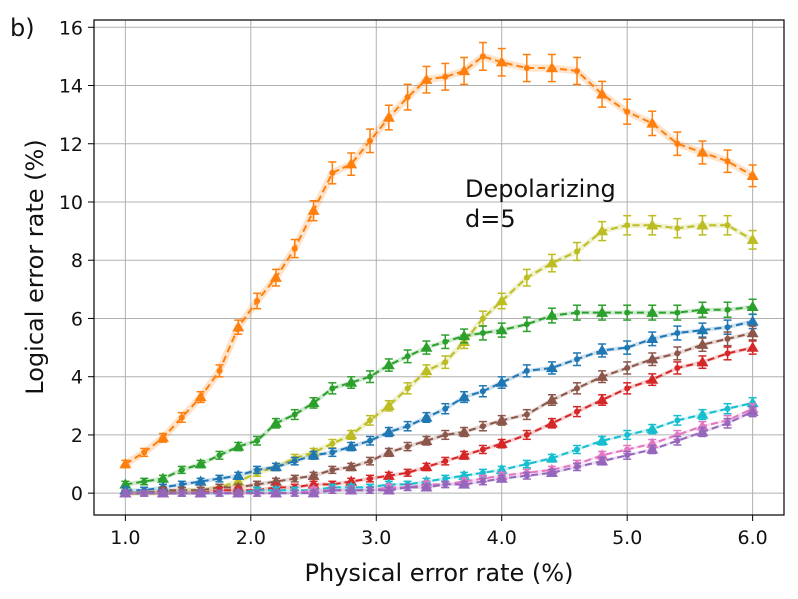 The image size is (798, 599). I want to click on x-ticks: 1.0 2.0 3.0 4.0 5.0 6.0, so click(439, 532).